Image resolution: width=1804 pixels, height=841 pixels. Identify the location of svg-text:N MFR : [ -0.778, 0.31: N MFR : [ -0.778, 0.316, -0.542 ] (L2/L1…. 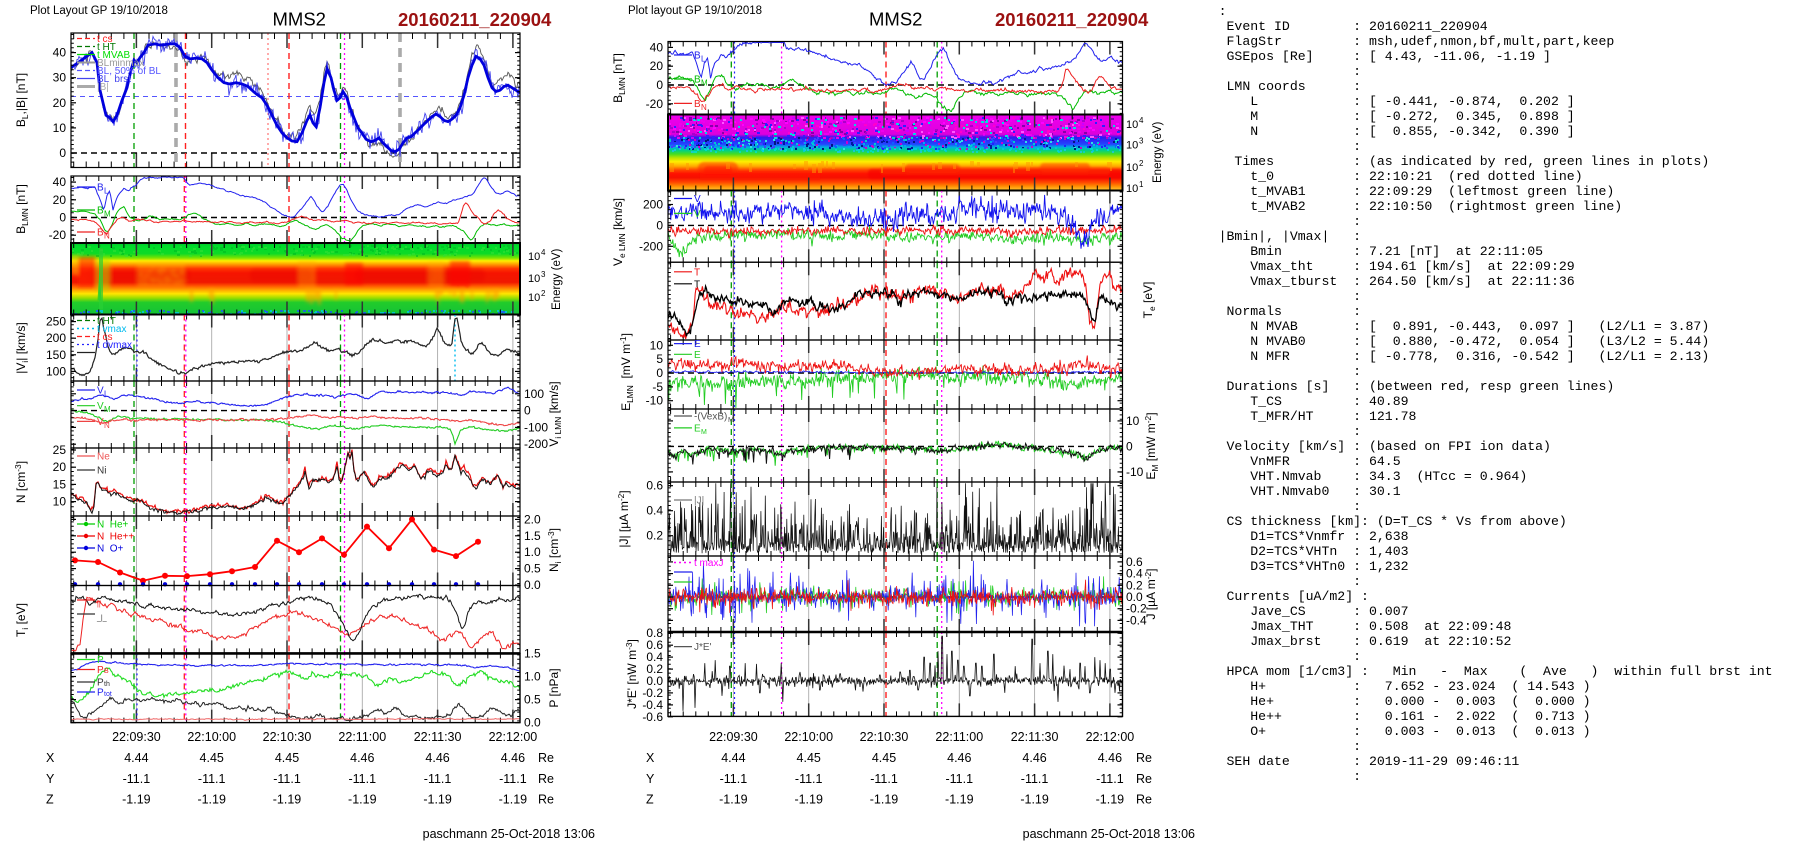
(1464, 356).